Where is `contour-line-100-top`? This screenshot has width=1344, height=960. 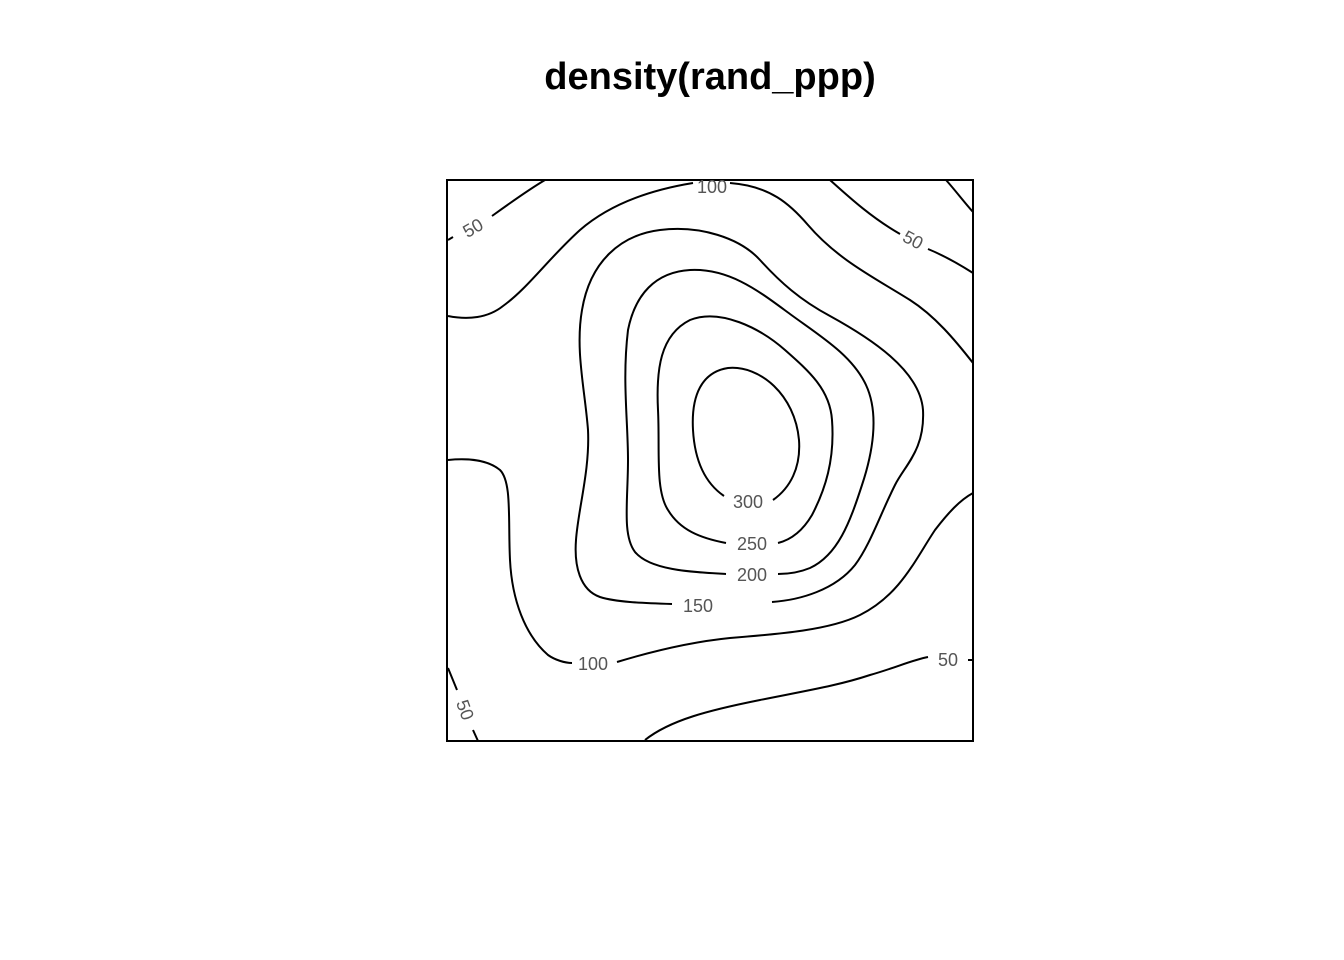
contour-line-100-top is located at coordinates (710, 273).